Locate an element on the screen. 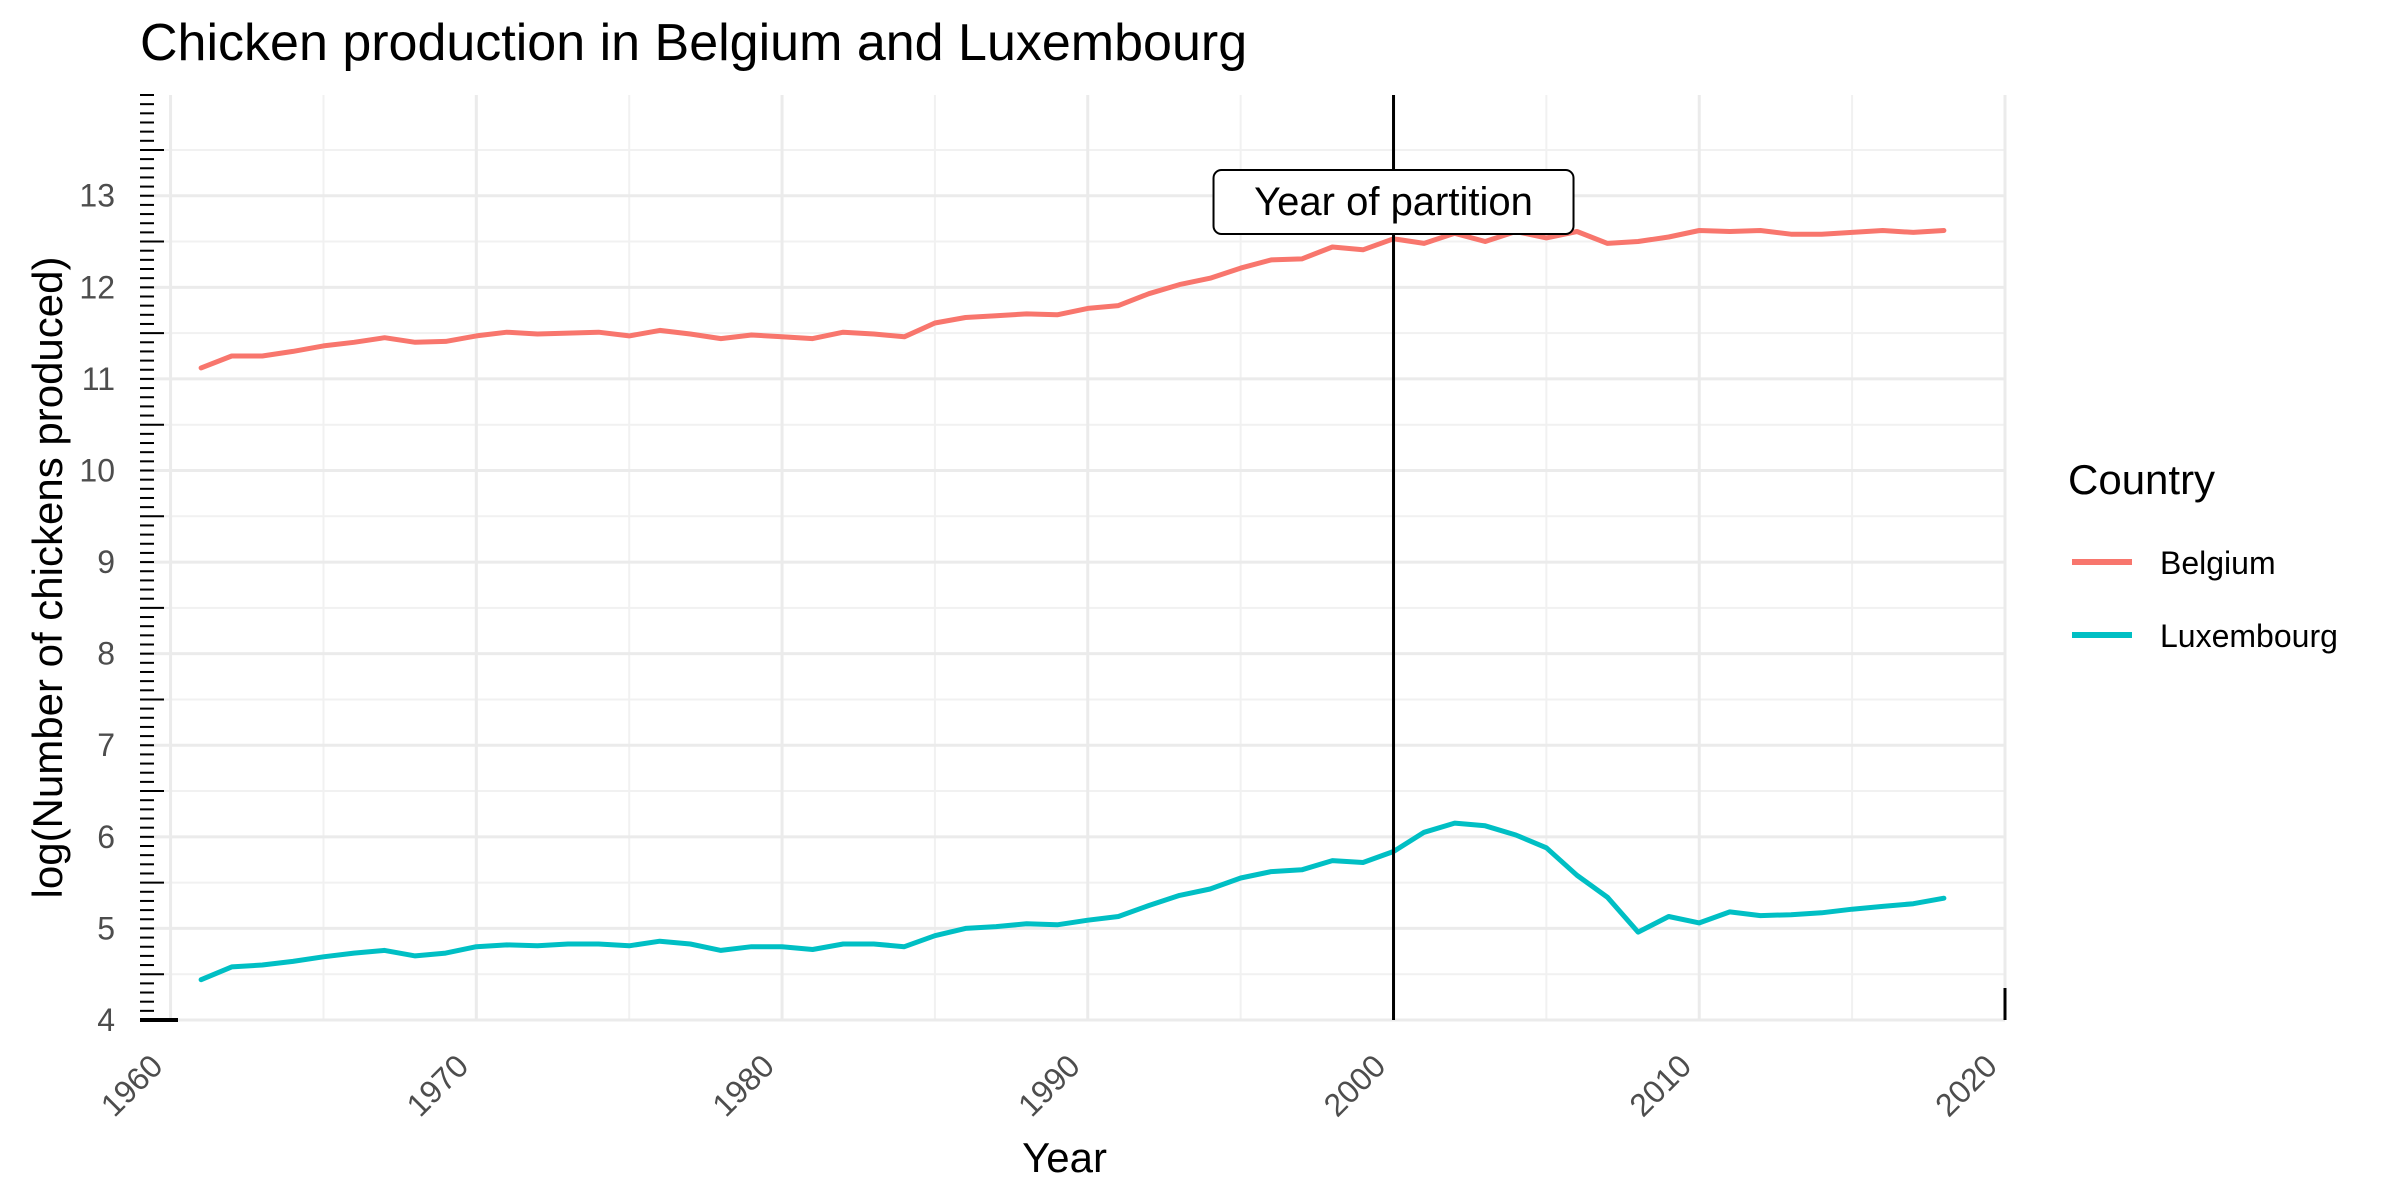 This screenshot has width=2400, height=1200. annotation-label: Year of partition is located at coordinates (1393, 202).